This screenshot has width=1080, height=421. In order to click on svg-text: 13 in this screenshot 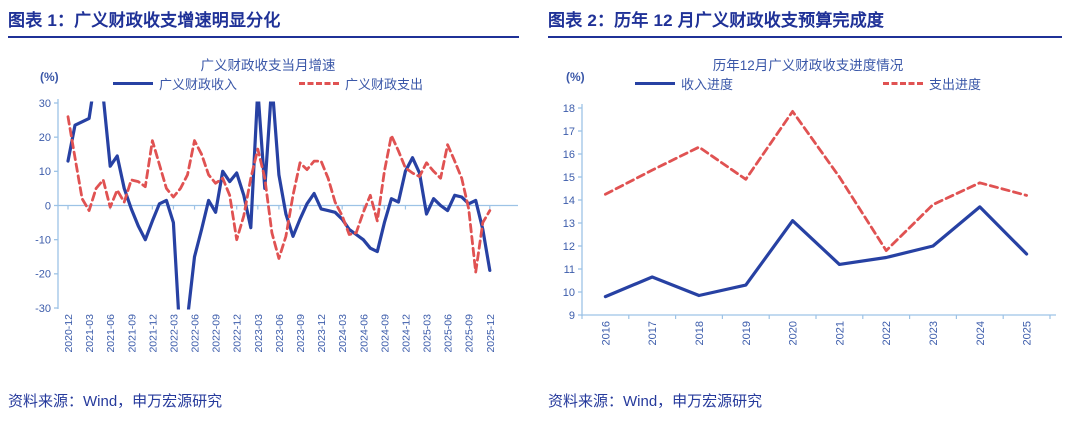, I will do `click(569, 224)`.